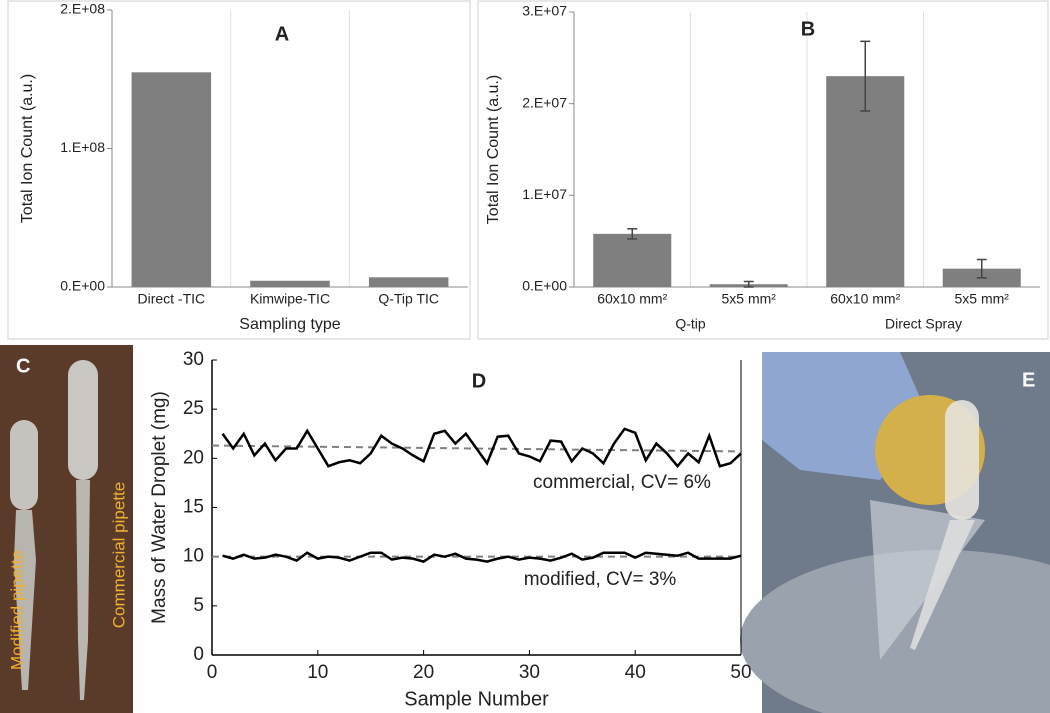 This screenshot has height=713, width=1050. I want to click on x-tick-label: Q-Tip TIC, so click(408, 299).